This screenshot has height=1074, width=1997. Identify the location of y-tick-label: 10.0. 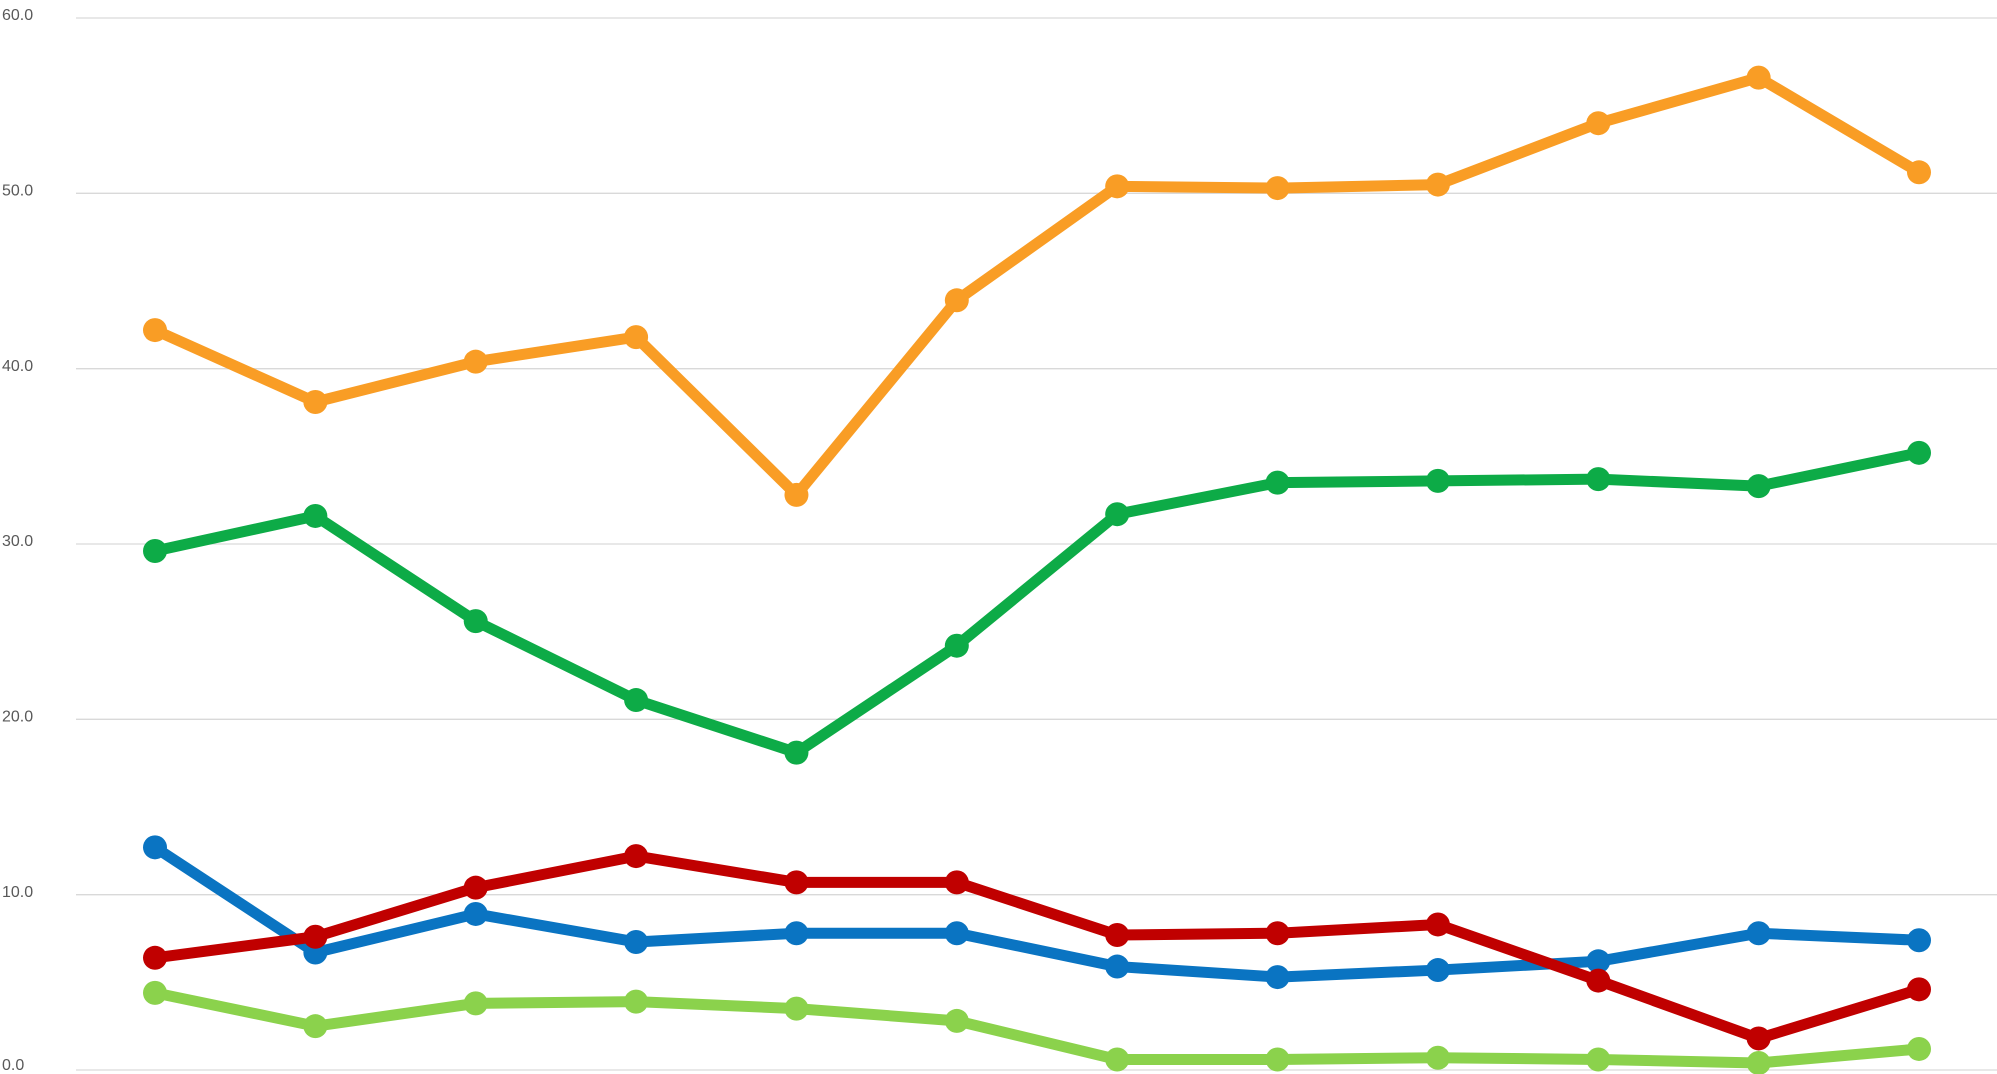
(17, 892).